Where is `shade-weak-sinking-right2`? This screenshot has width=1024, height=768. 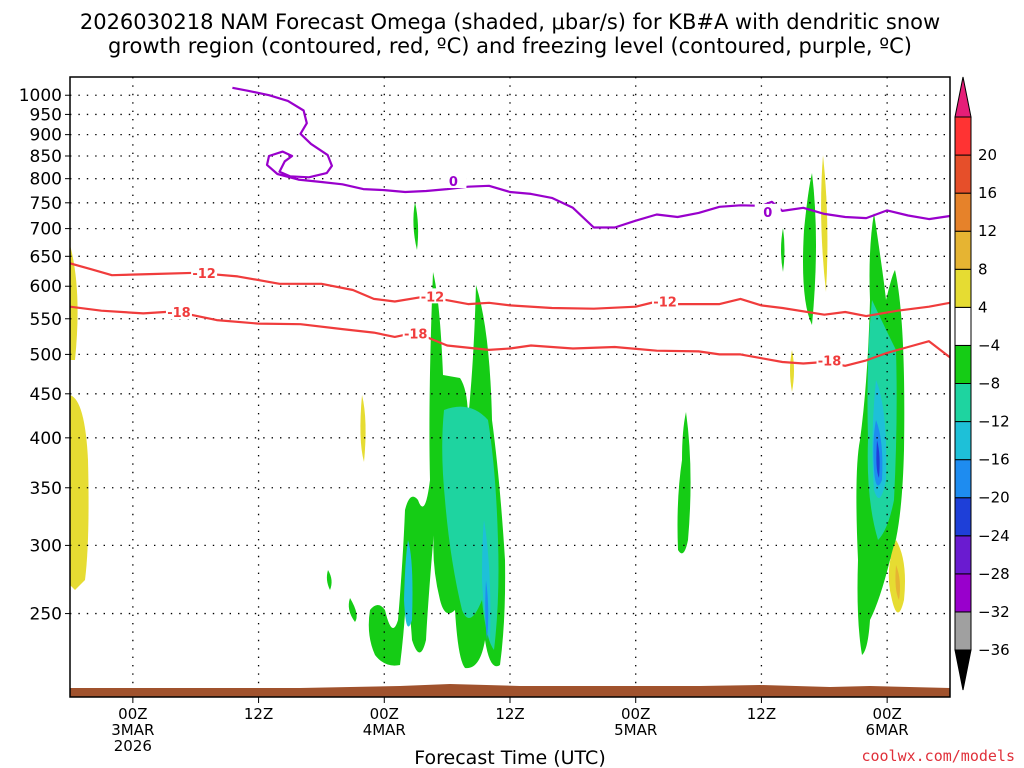
shade-weak-sinking-right2 is located at coordinates (792, 371).